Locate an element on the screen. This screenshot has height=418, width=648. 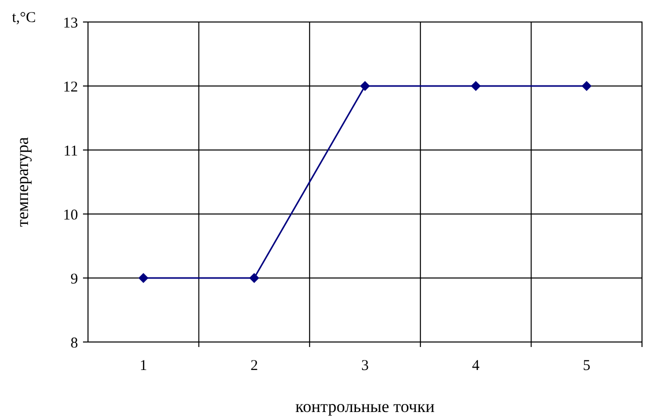
x-tick-label: 5 is located at coordinates (586, 366).